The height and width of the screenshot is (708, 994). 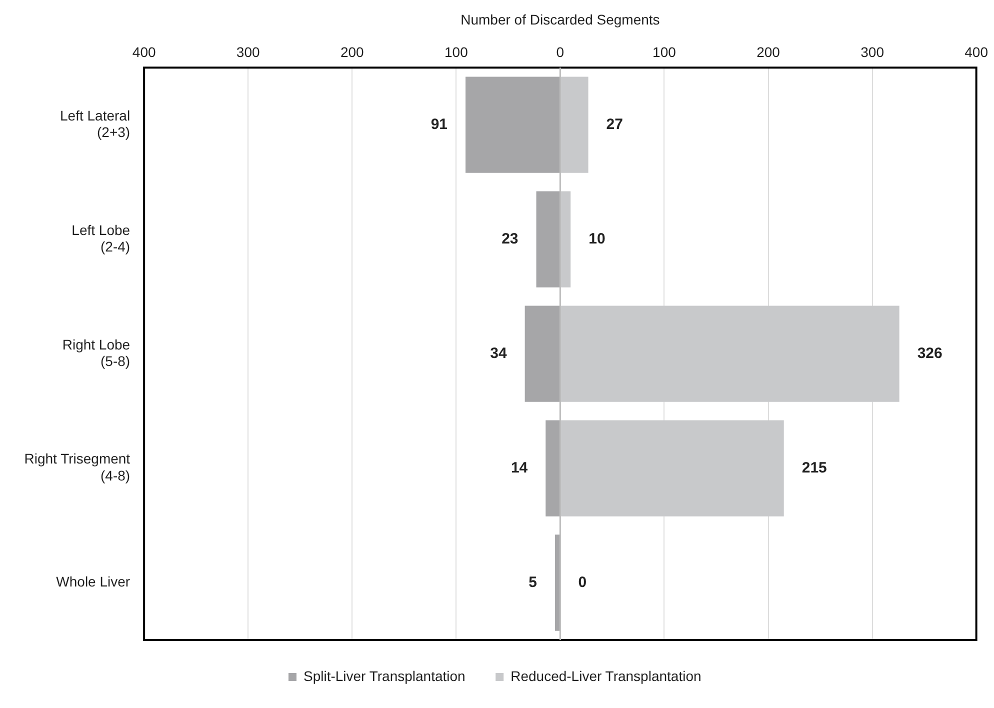 What do you see at coordinates (384, 676) in the screenshot?
I see `legend-label: Split-Liver Transplantation` at bounding box center [384, 676].